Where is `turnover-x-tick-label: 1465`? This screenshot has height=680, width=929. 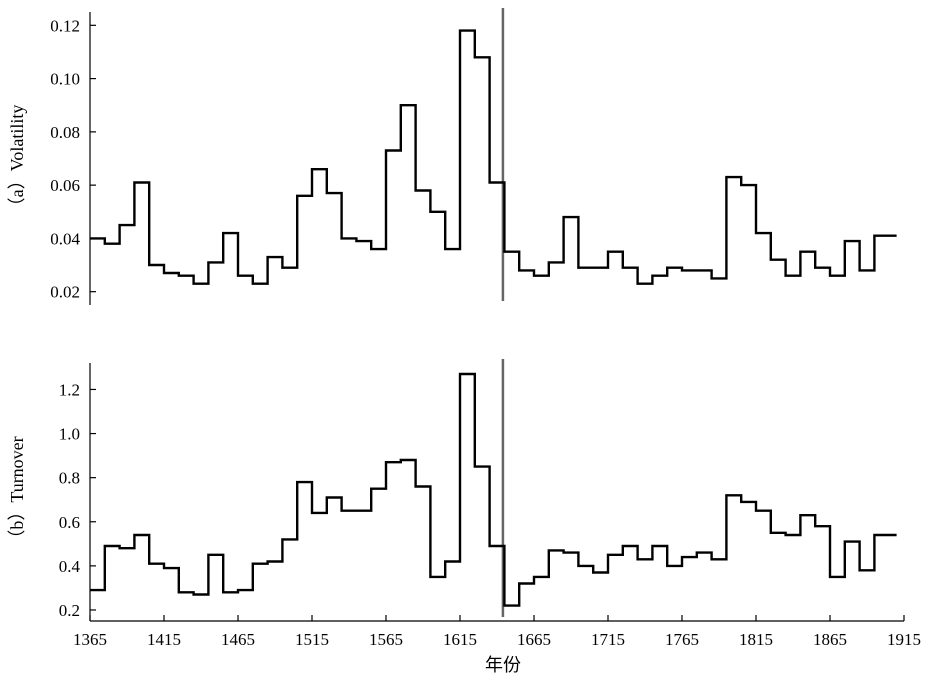
turnover-x-tick-label: 1465 is located at coordinates (238, 639).